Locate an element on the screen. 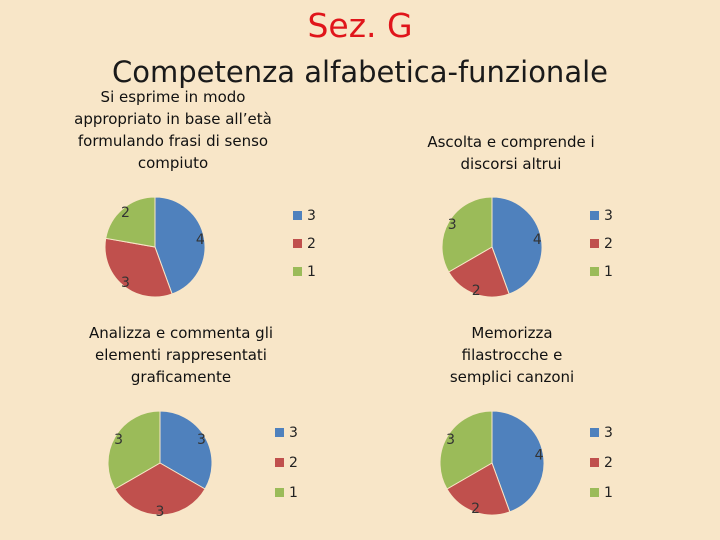  chart-3-legend-label-1: 1 is located at coordinates (293, 493).